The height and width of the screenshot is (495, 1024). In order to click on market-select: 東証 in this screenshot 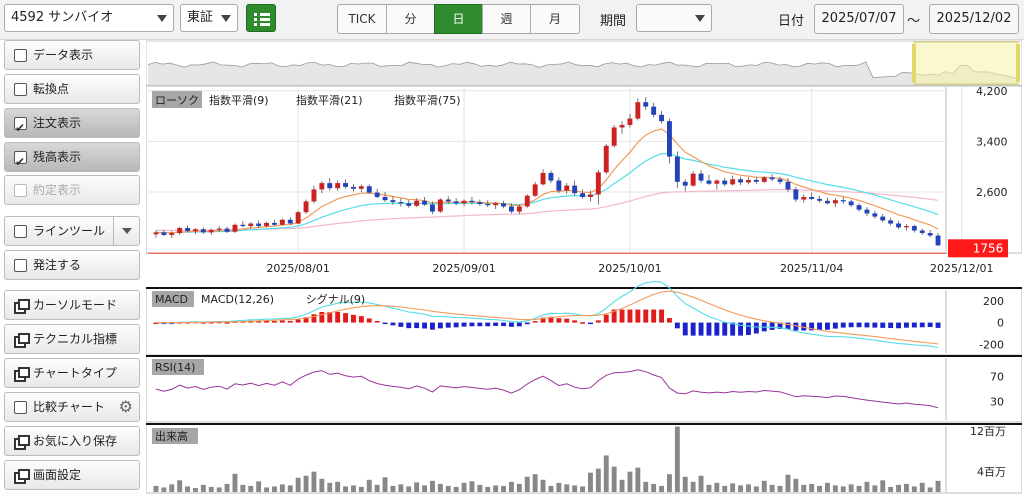, I will do `click(209, 18)`.